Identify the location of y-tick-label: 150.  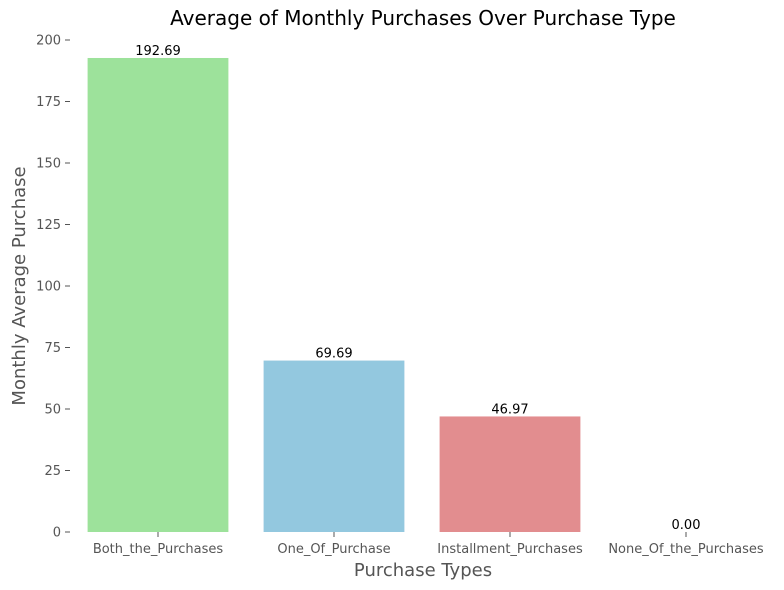
(48, 164).